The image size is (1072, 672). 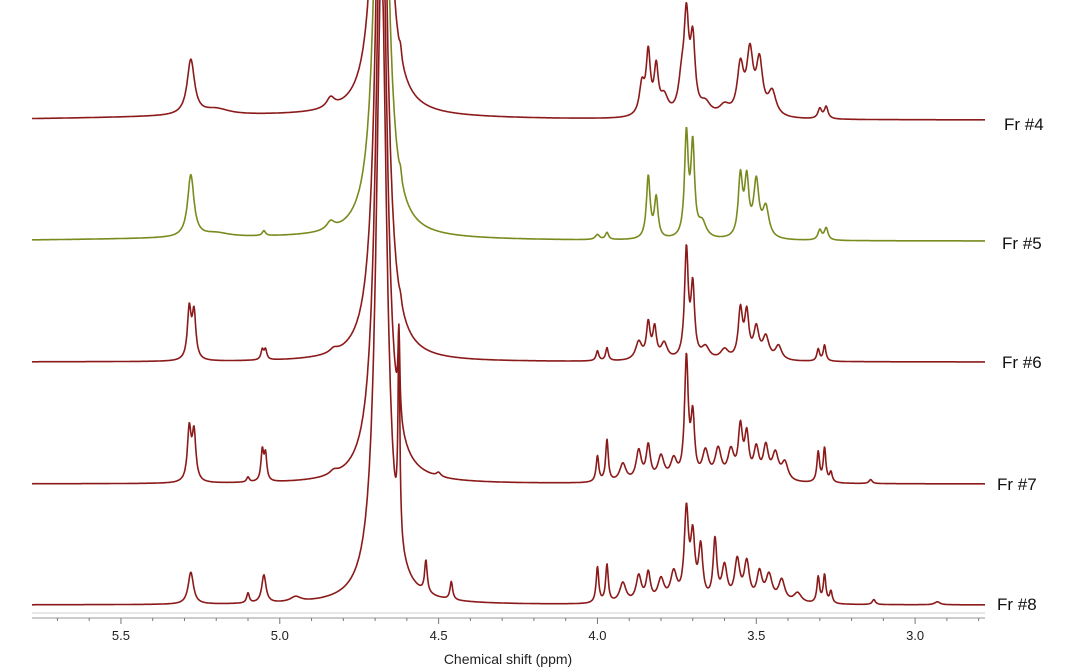 I want to click on x-axis: 5.5 5.0 4.5 4.0 3.5 3.0, so click(x=508, y=627).